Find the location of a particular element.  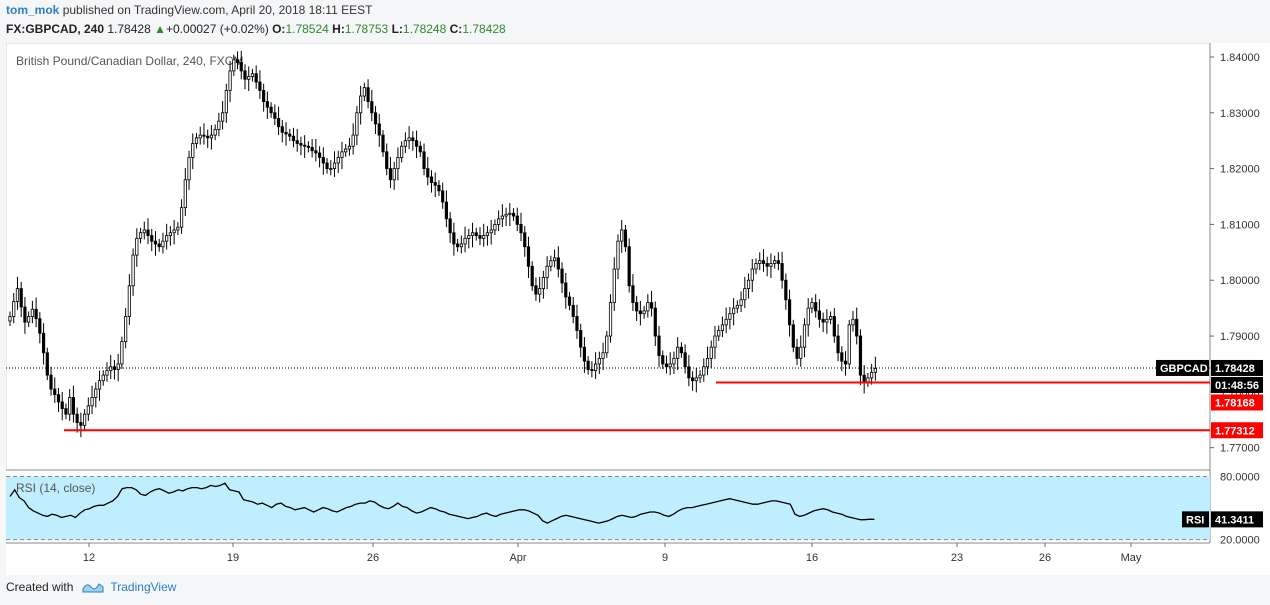

rsi-band is located at coordinates (608, 508).